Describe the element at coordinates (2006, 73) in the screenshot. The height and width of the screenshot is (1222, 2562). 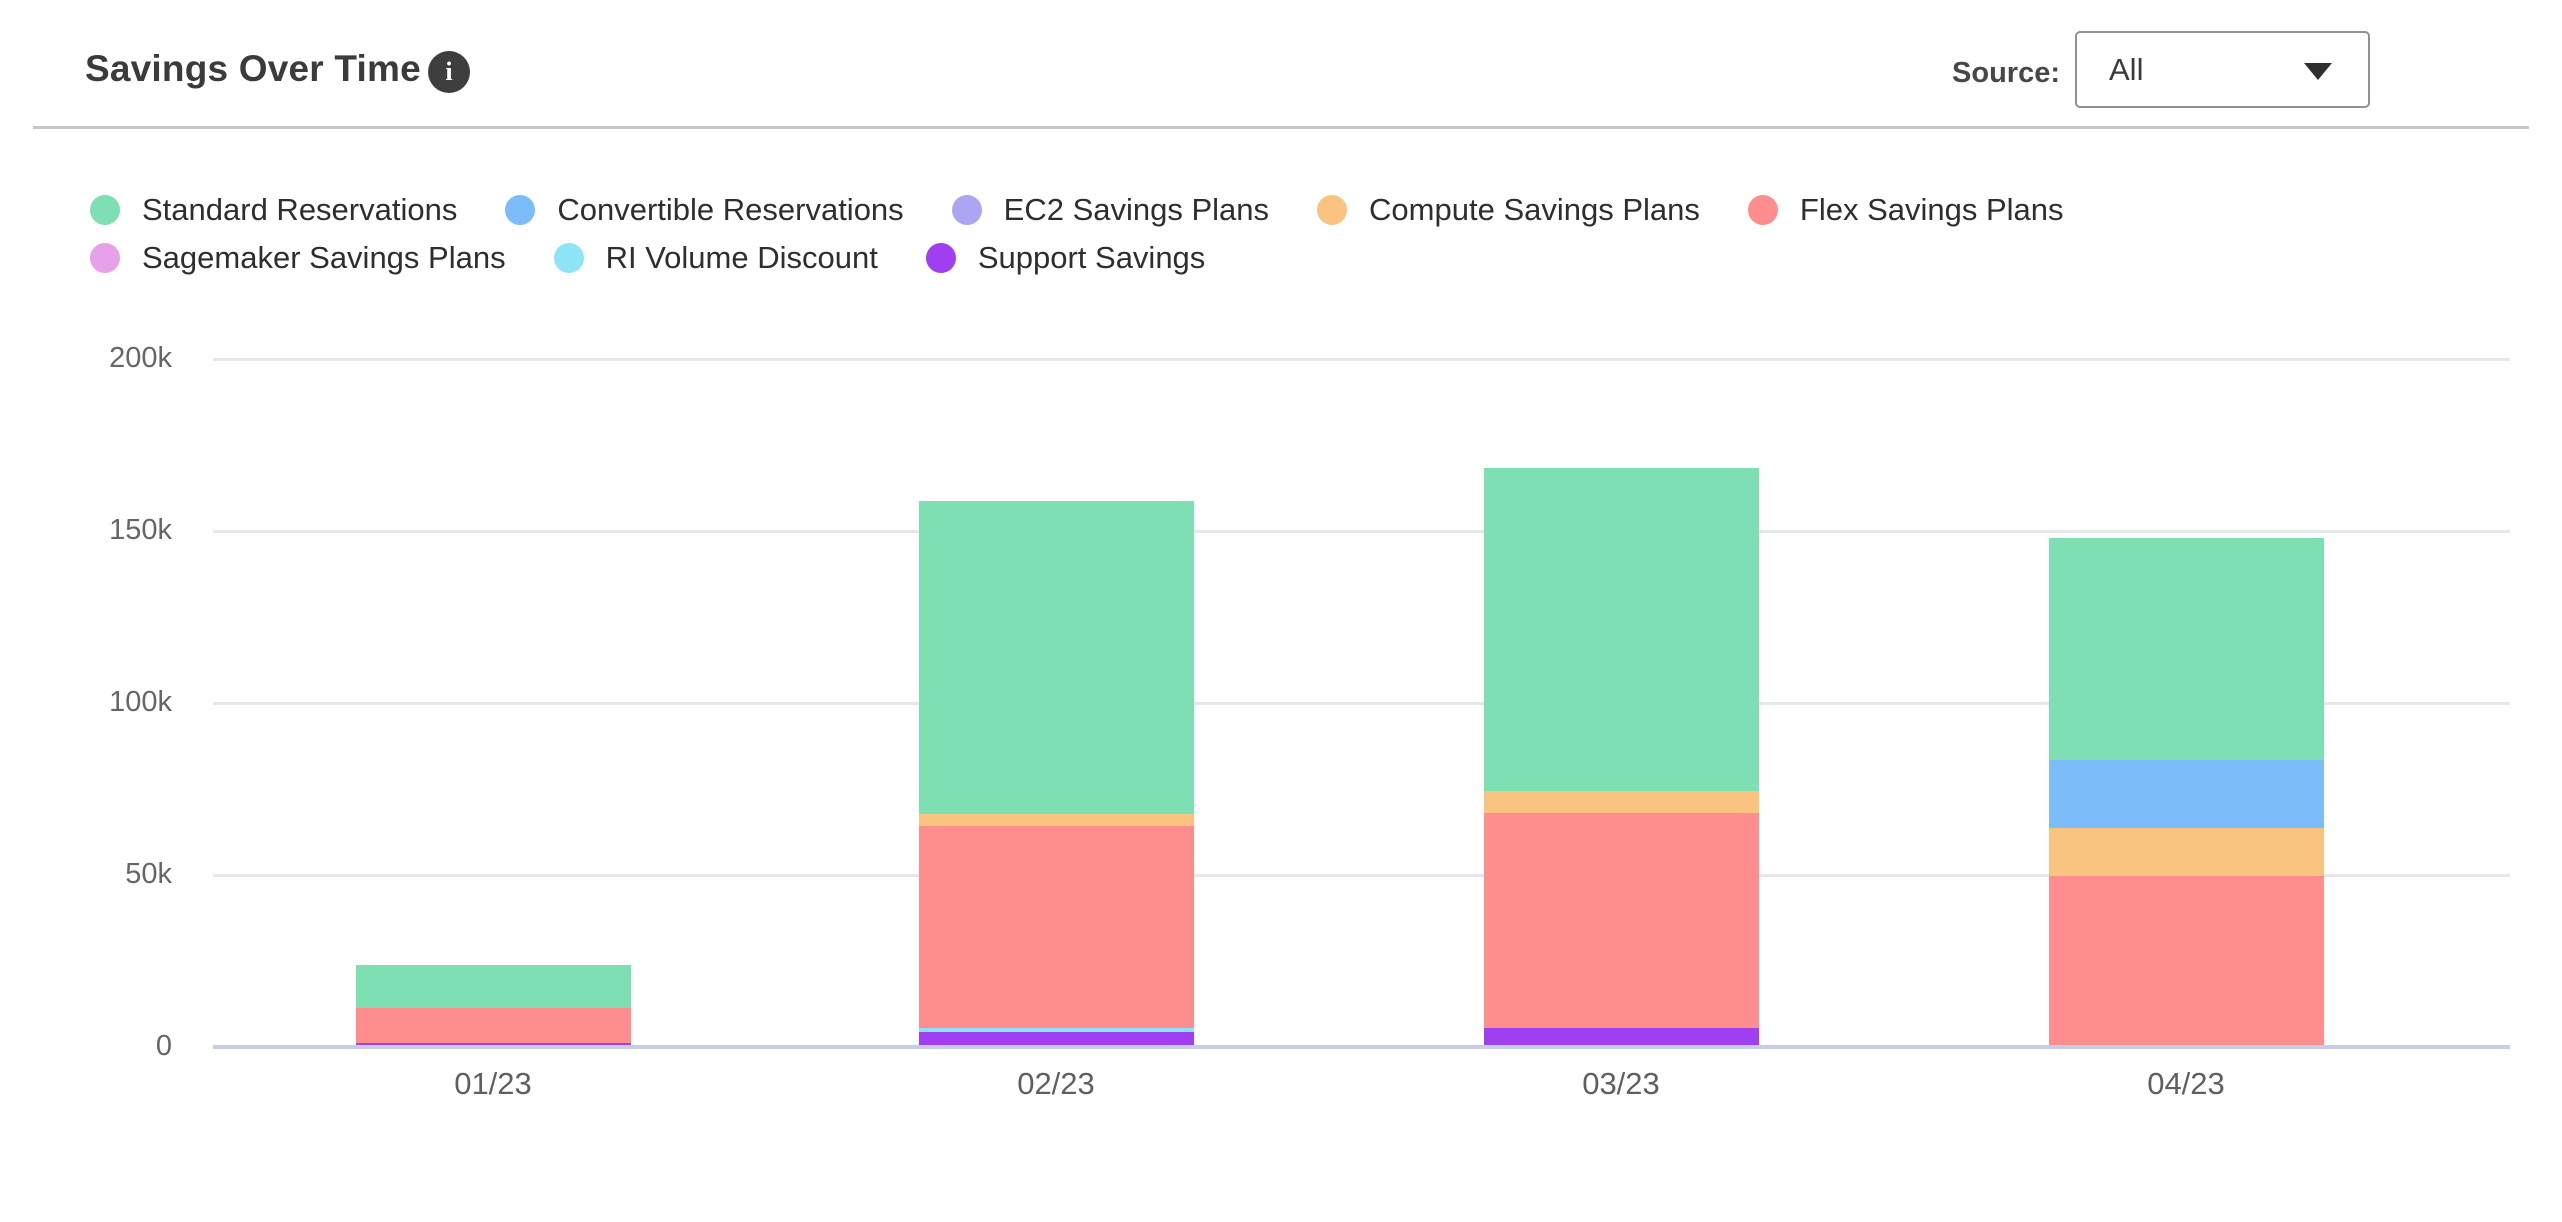
I see `source-label: Source:` at that location.